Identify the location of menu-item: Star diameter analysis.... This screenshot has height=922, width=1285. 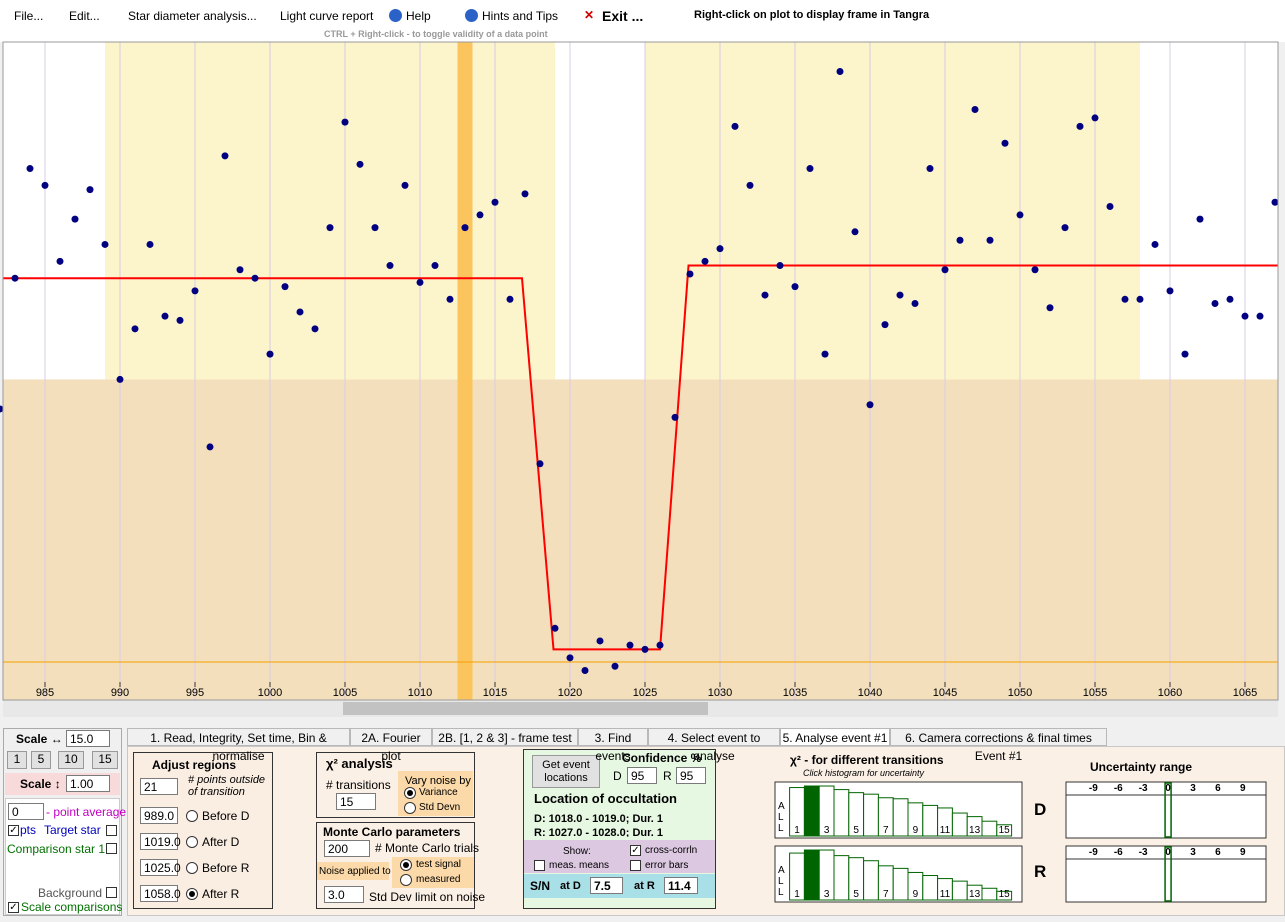
(192, 16).